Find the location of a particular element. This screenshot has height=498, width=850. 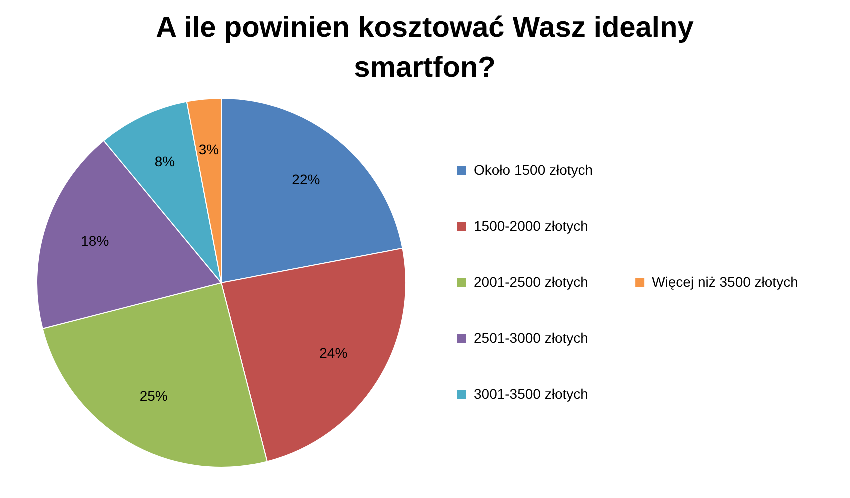

legend-label: 1500-2000 złotych is located at coordinates (531, 226).